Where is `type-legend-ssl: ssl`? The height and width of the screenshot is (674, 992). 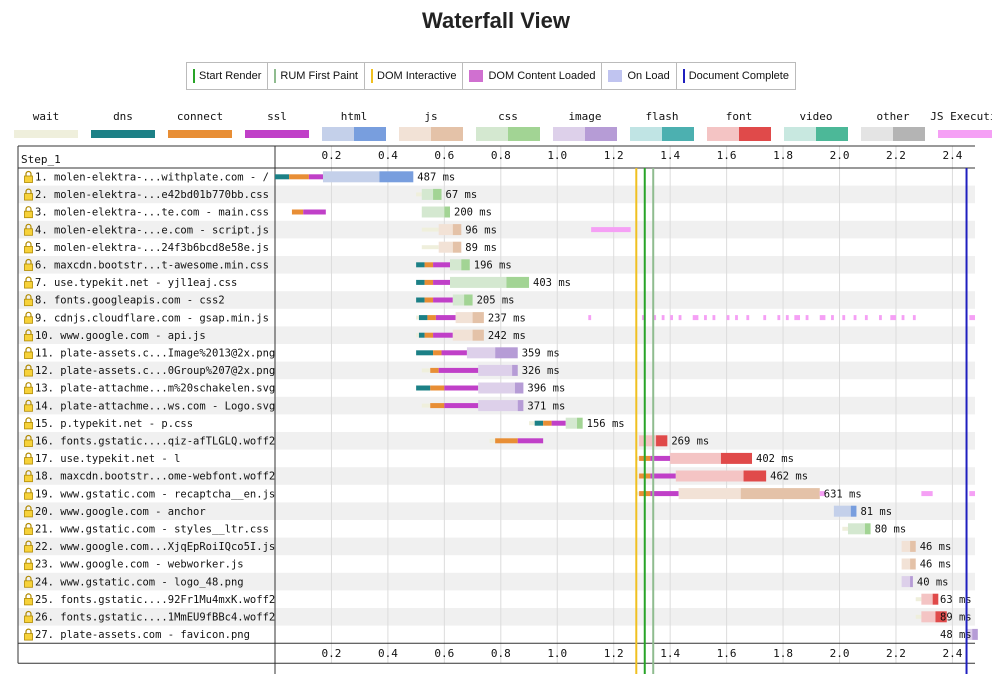
type-legend-ssl: ssl is located at coordinates (277, 124).